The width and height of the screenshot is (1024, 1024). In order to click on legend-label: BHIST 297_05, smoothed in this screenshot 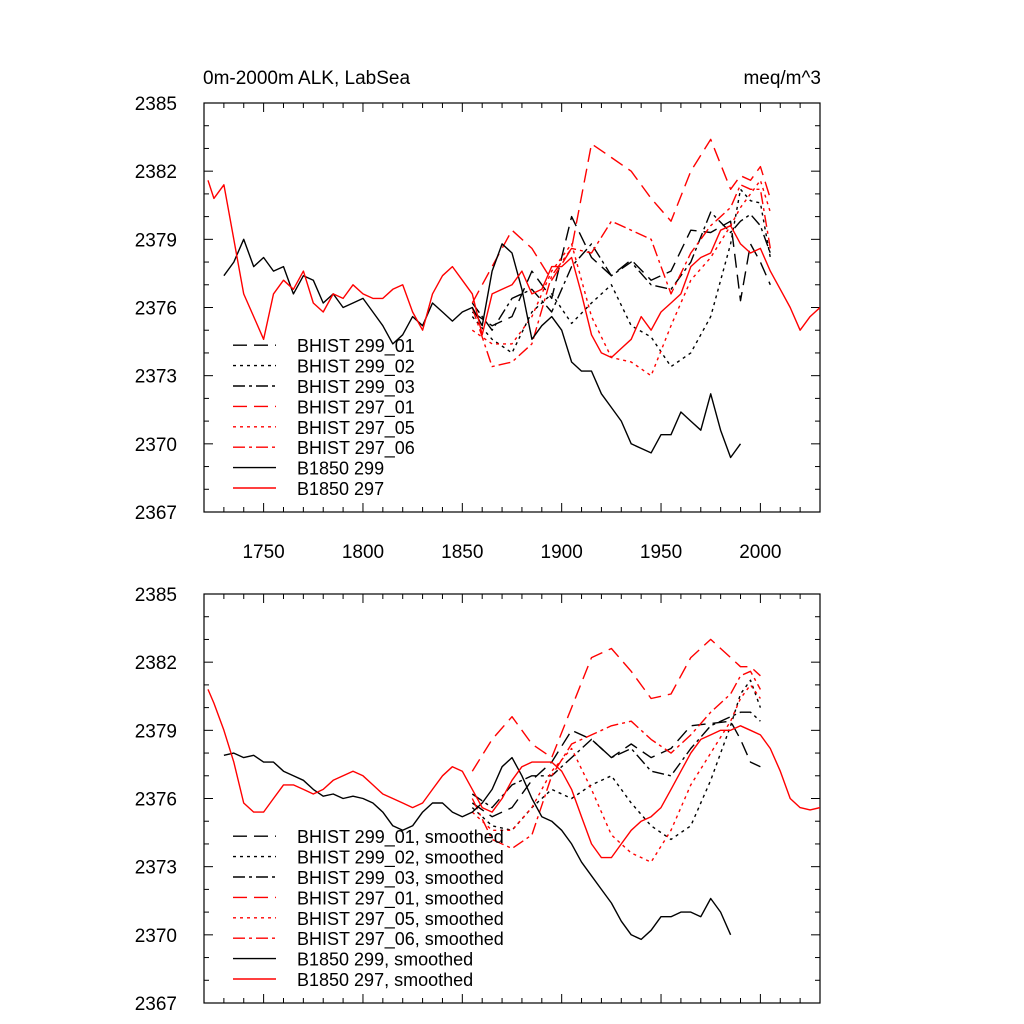, I will do `click(400, 919)`.